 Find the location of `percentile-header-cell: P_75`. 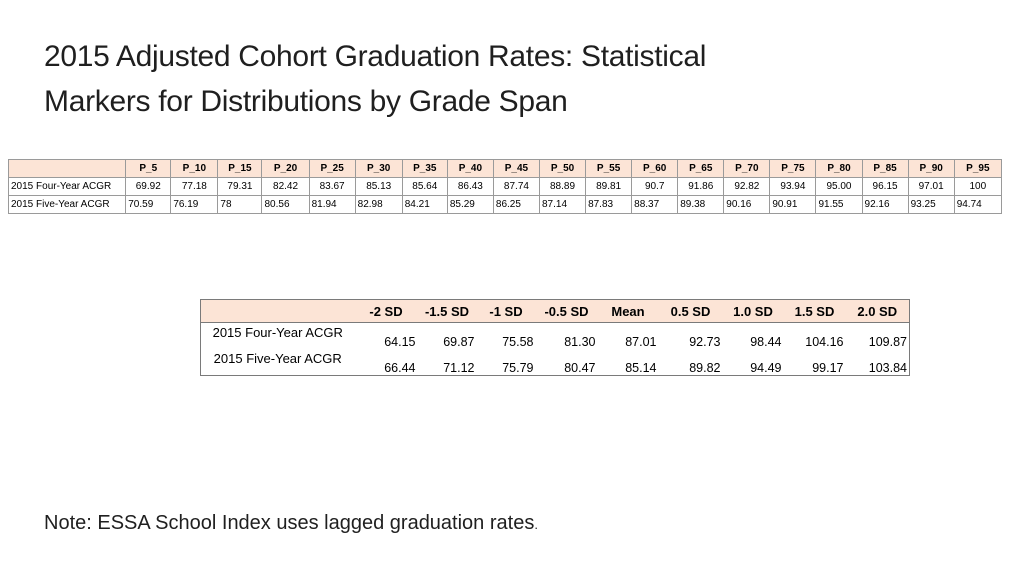

percentile-header-cell: P_75 is located at coordinates (793, 168).